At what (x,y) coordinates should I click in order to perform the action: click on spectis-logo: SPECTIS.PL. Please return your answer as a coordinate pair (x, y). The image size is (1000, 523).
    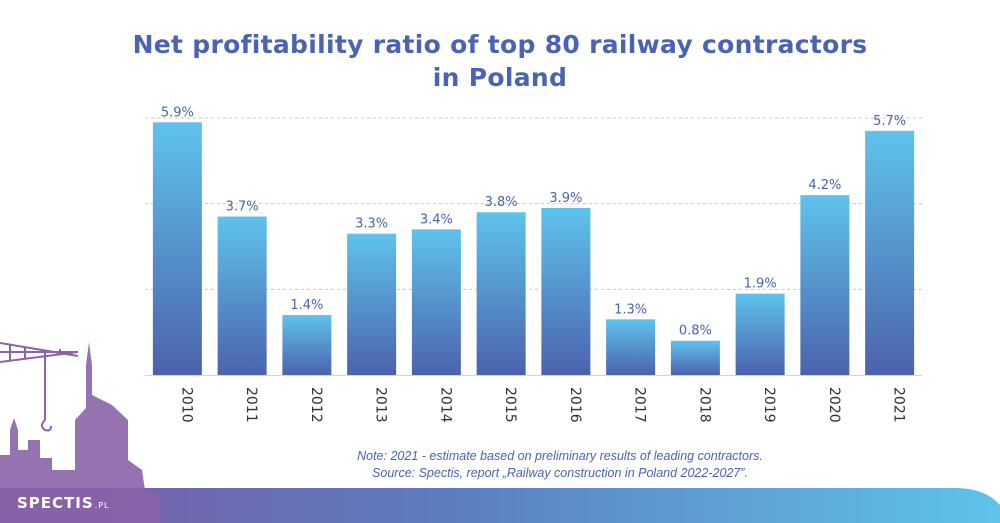
    Looking at the image, I should click on (63, 503).